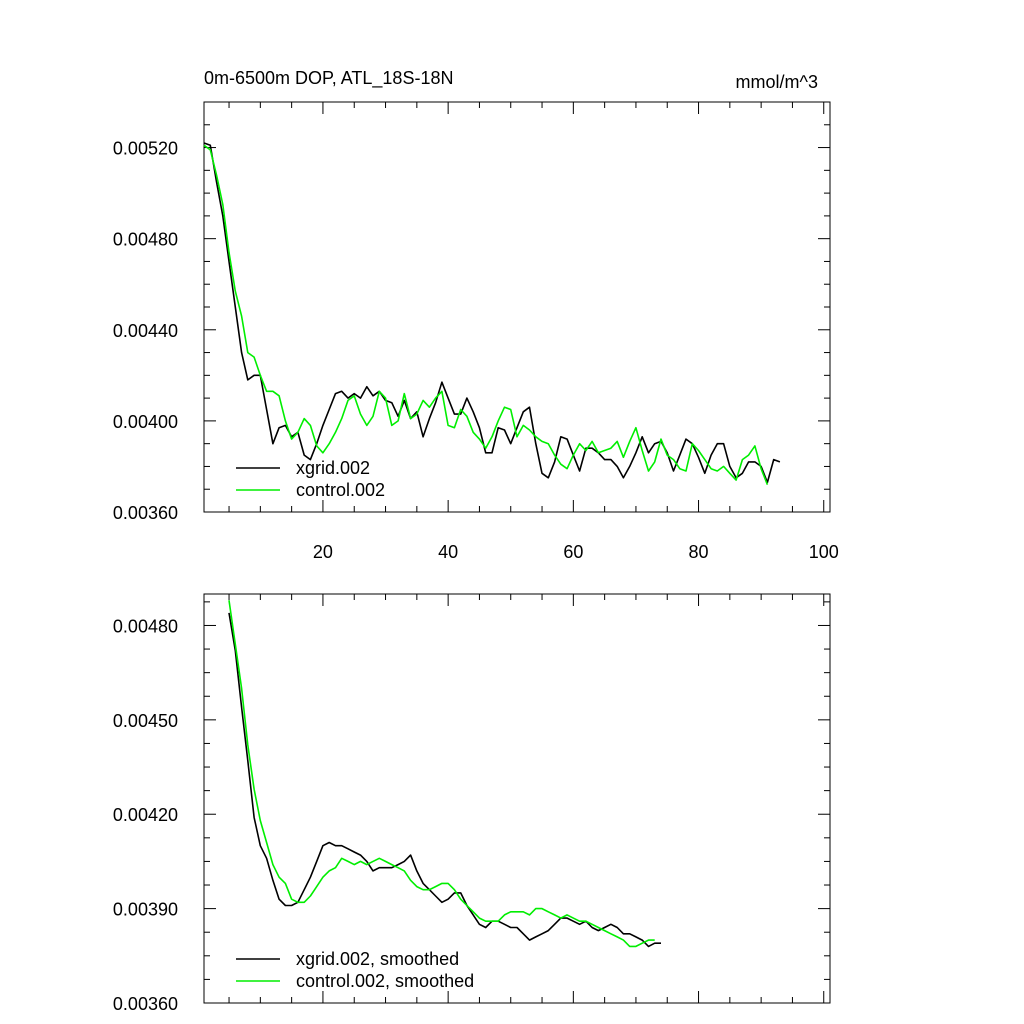 The width and height of the screenshot is (1024, 1024). Describe the element at coordinates (444, 780) in the screenshot. I see `series-line-xgrid-002-smoothed` at that location.